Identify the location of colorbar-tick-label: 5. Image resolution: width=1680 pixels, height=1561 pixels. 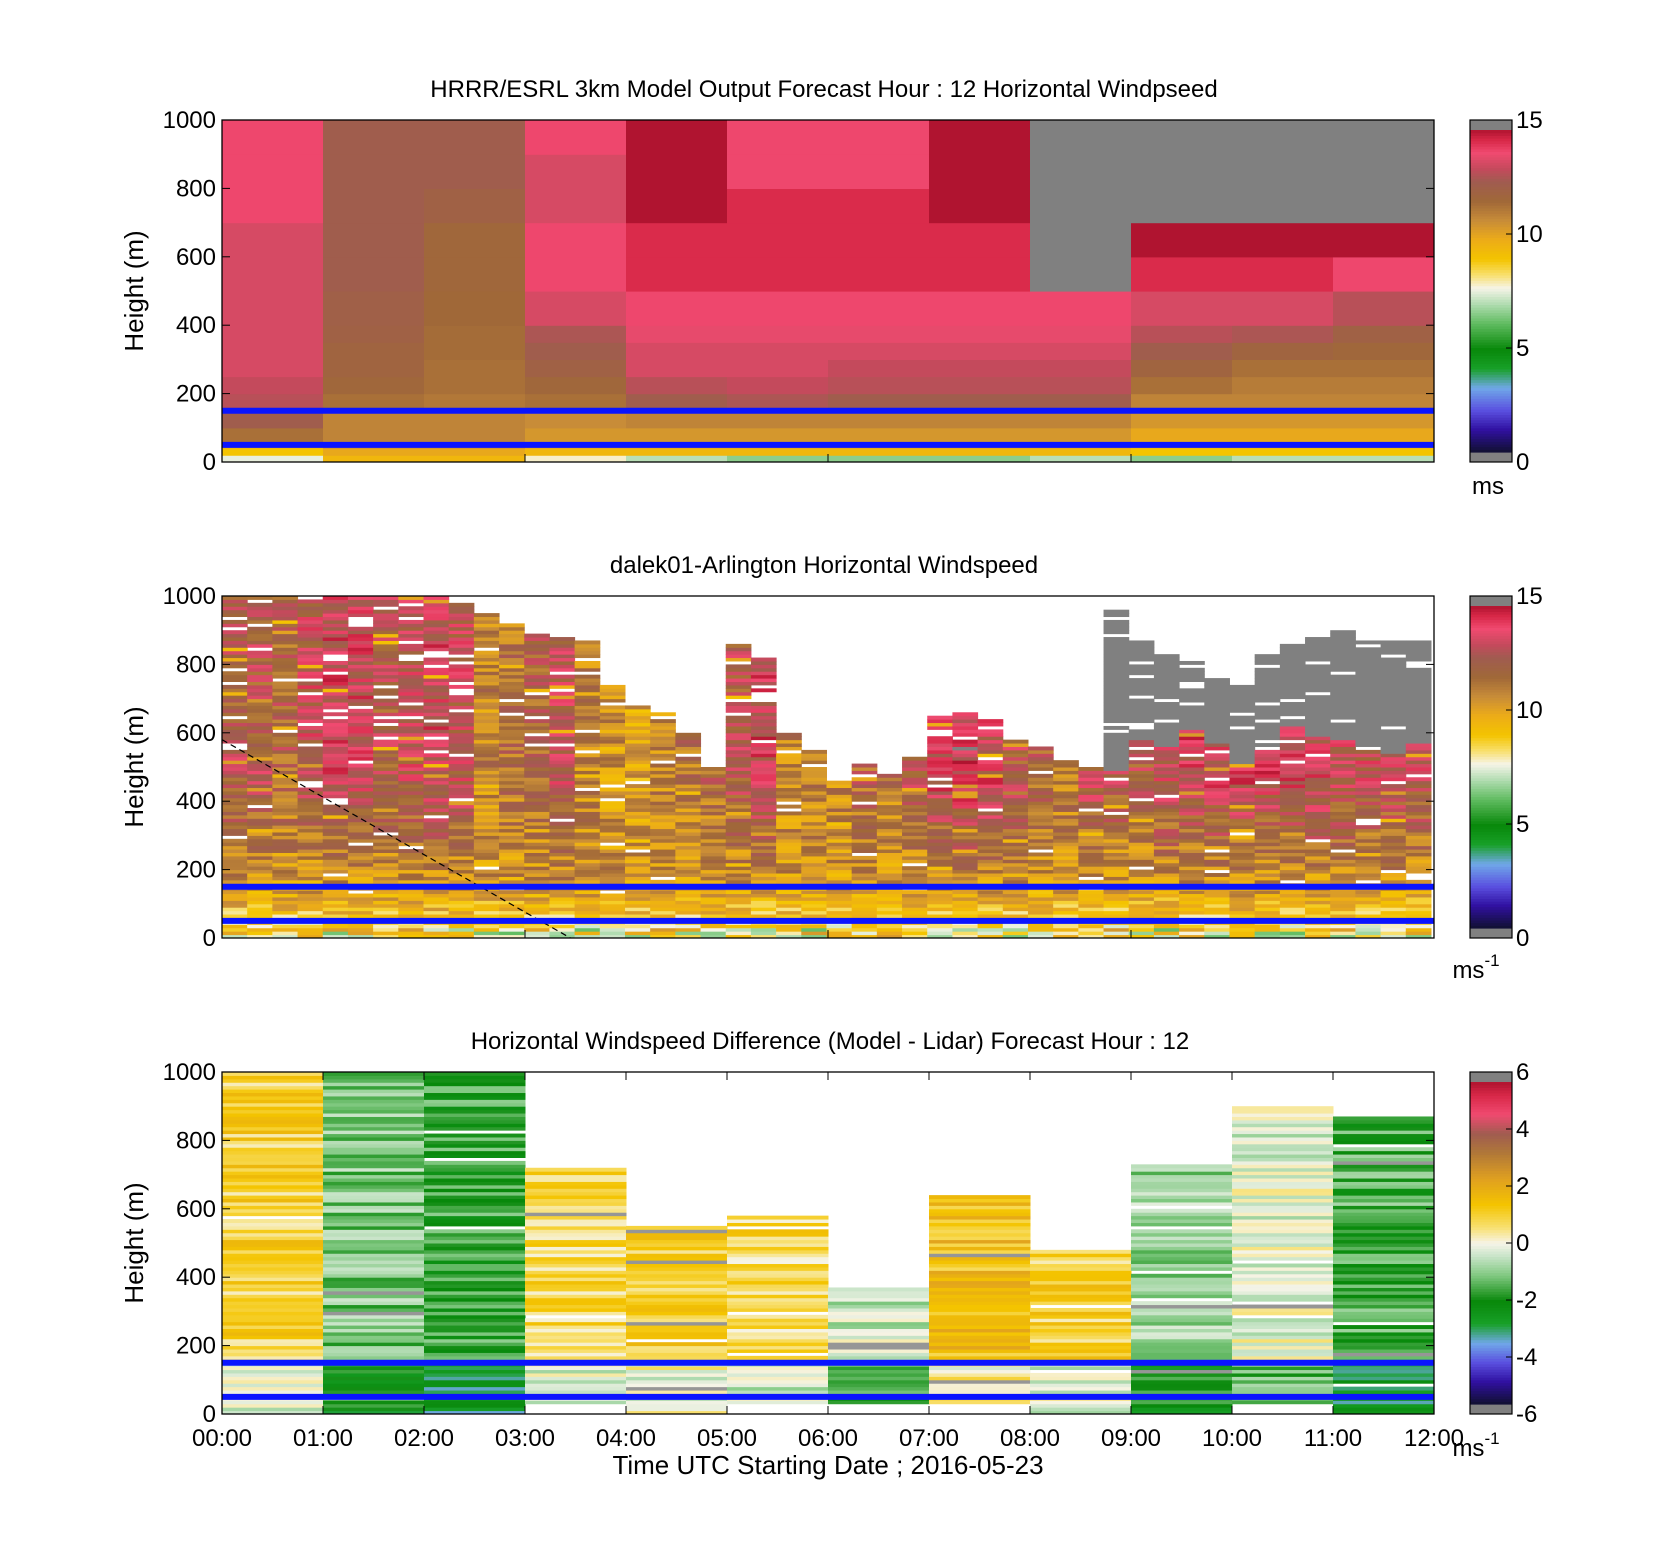
(1522, 348).